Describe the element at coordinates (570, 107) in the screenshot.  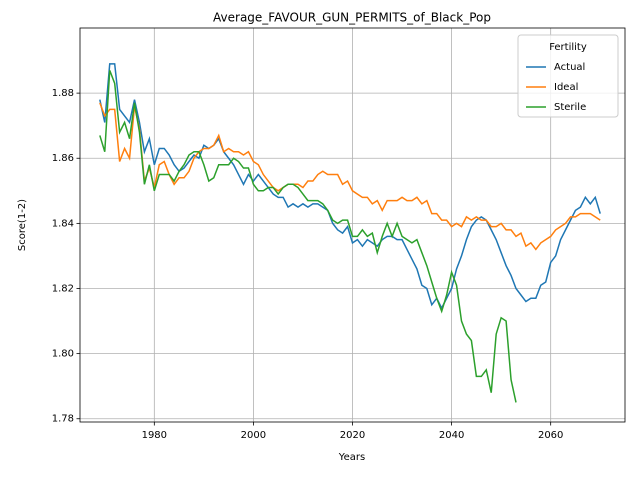
I see `legend-label: Sterile` at that location.